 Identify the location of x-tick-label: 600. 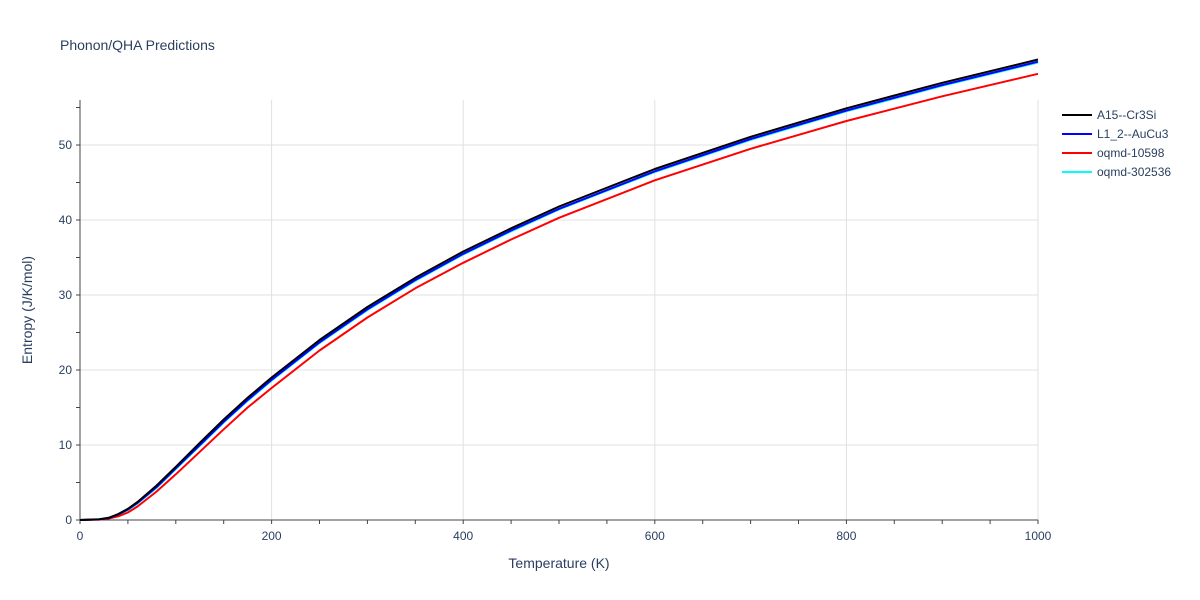
(655, 536).